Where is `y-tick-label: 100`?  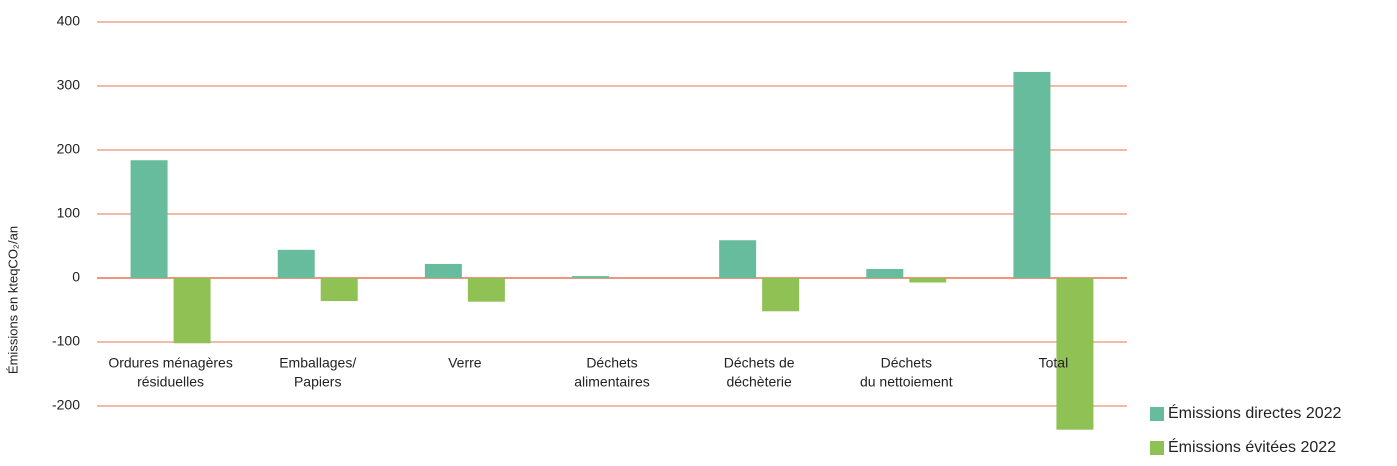
y-tick-label: 100 is located at coordinates (69, 213).